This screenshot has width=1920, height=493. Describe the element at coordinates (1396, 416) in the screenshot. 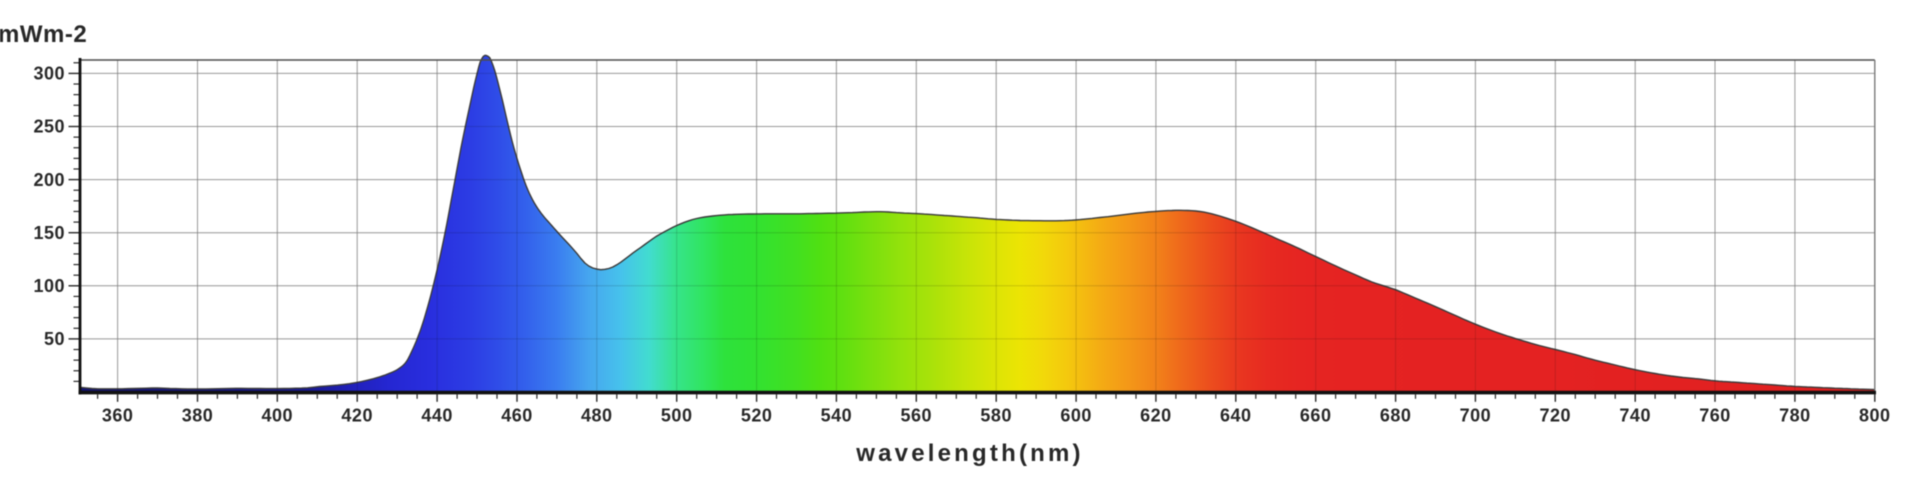

I see `svg-text: 680` at that location.